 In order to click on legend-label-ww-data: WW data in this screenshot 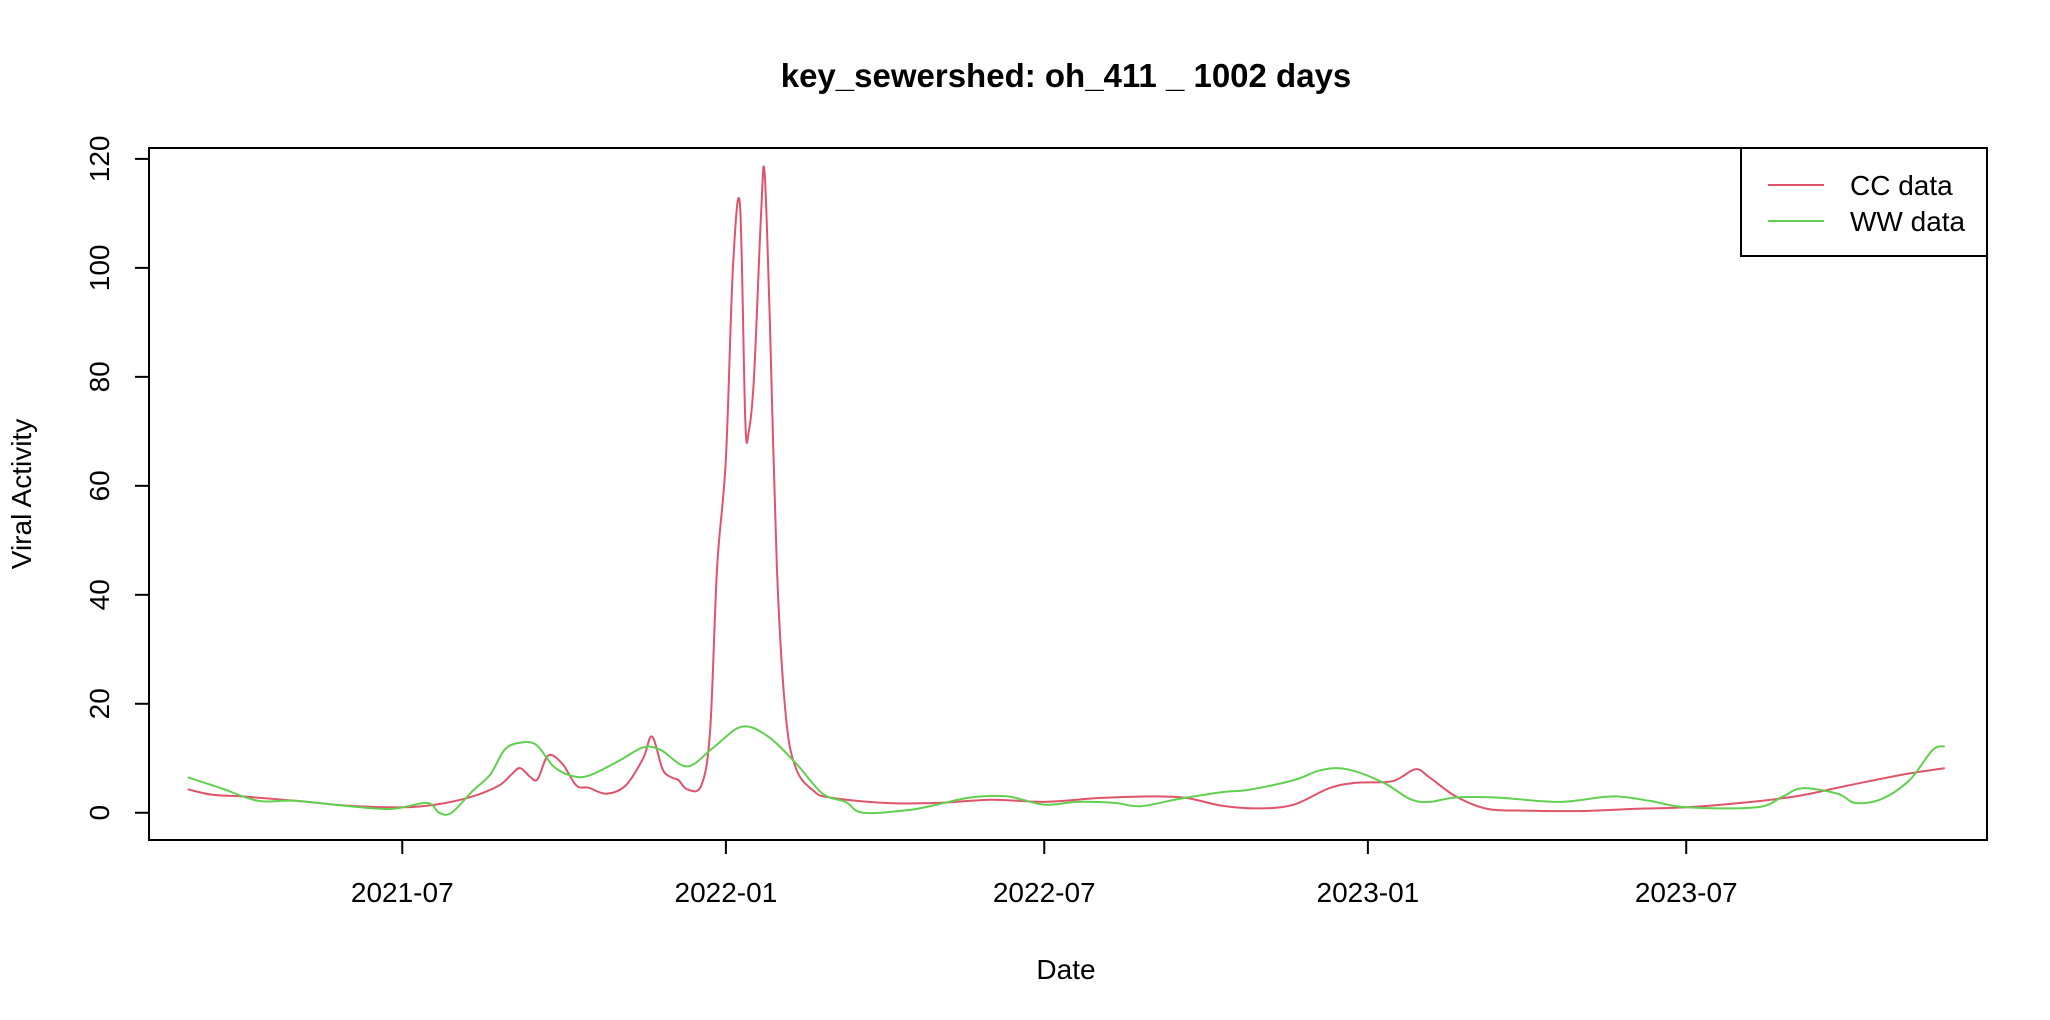, I will do `click(1908, 221)`.